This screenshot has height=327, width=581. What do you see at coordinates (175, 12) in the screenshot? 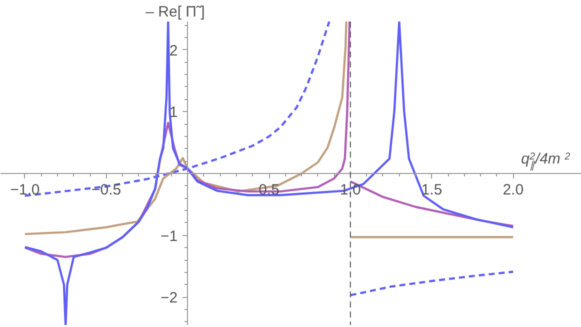
I see `y-axis-title: – Re[ Π̃ ]` at bounding box center [175, 12].